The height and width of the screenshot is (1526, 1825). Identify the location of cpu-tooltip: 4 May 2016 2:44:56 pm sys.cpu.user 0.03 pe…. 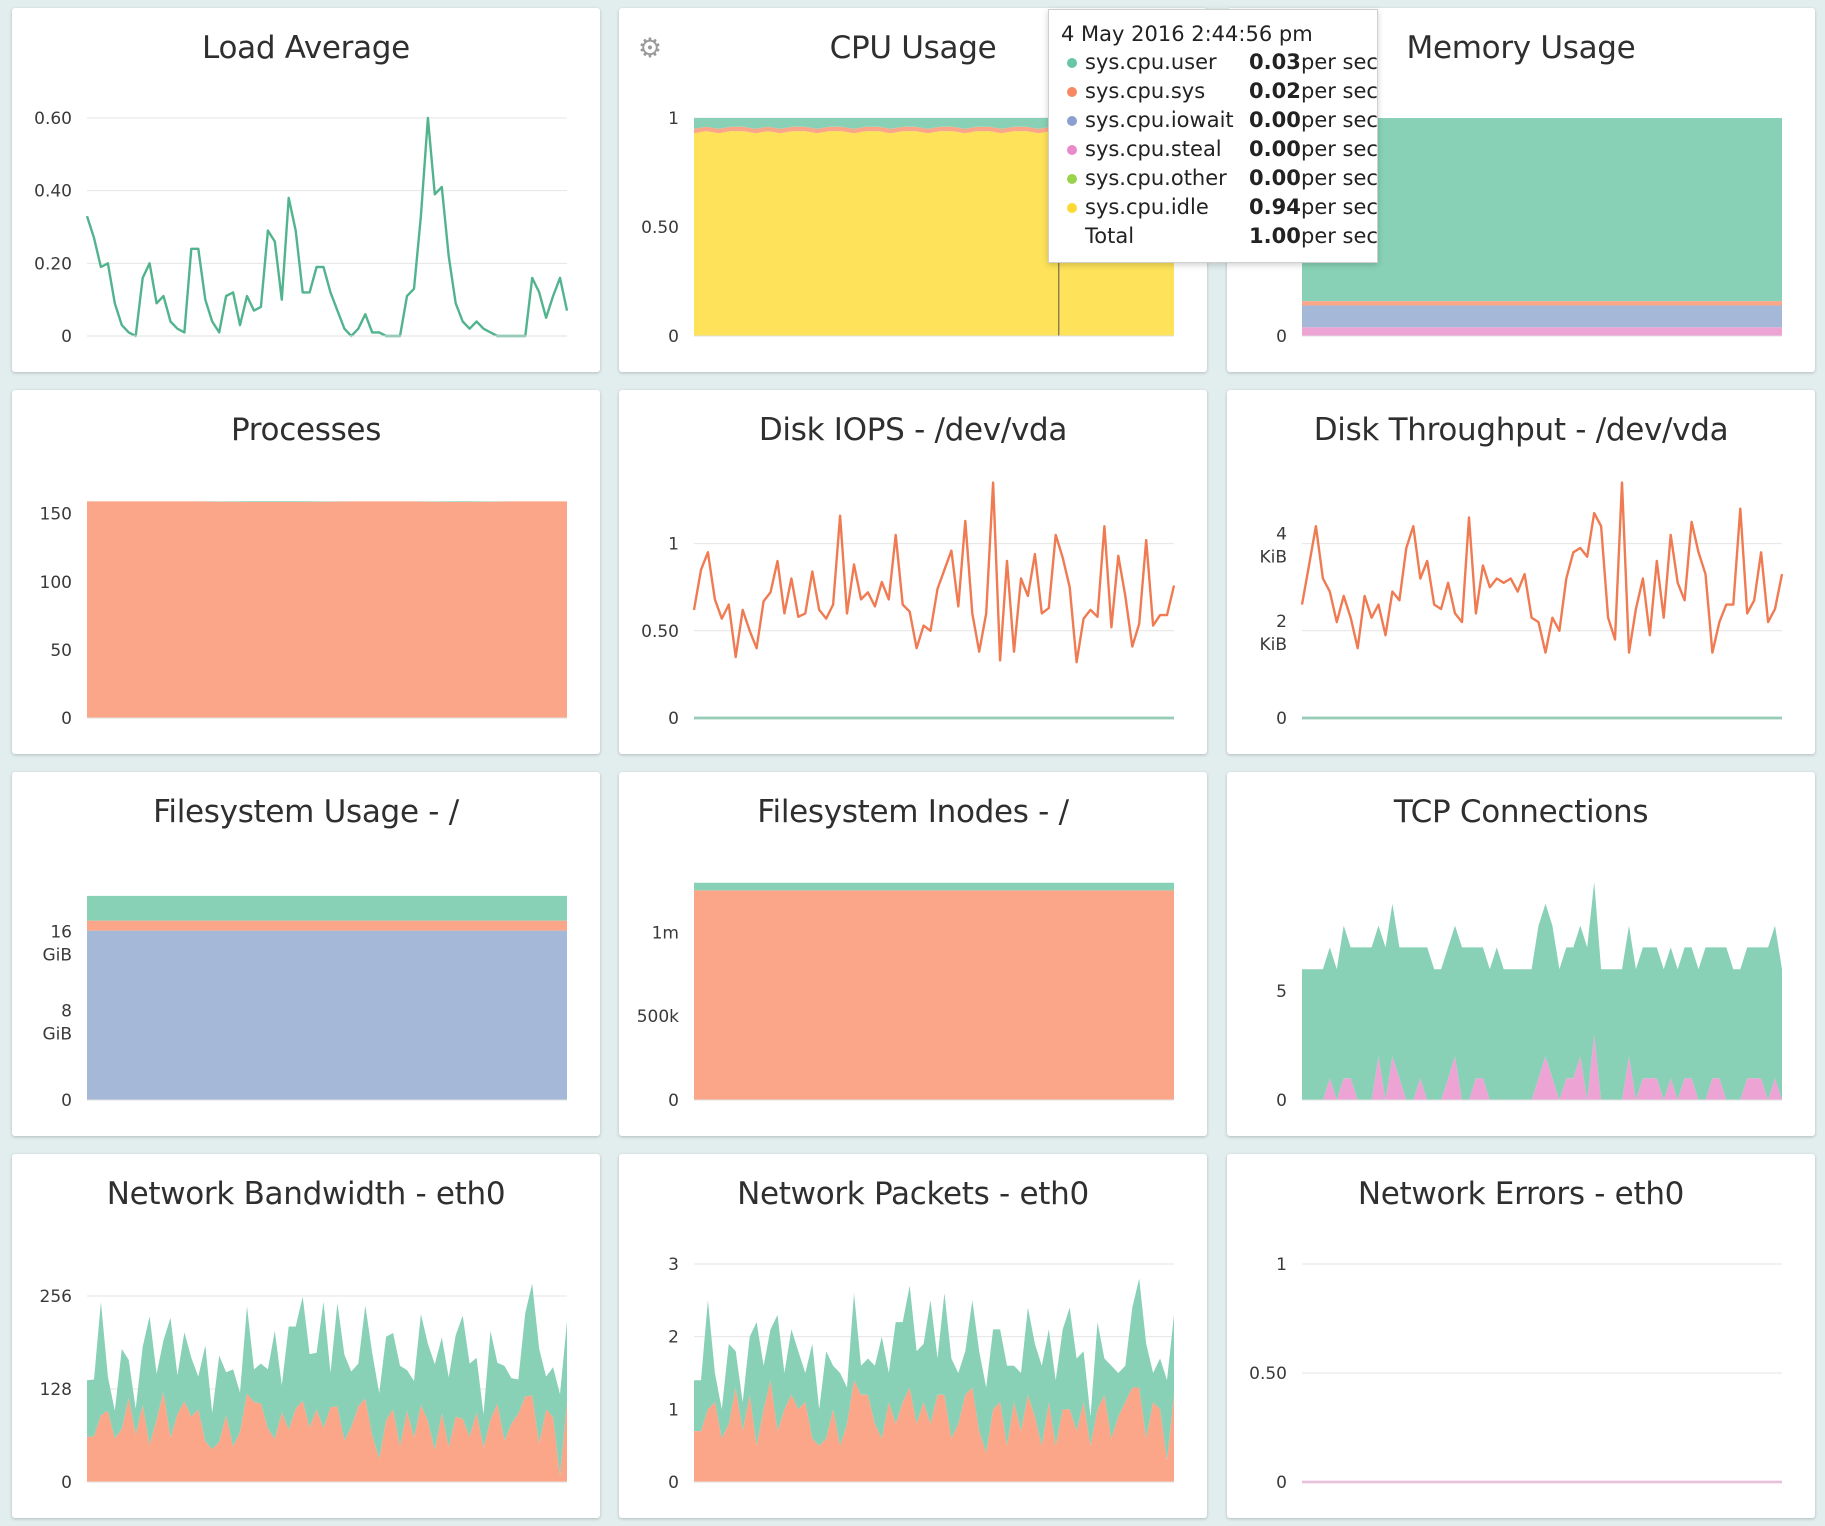
(1213, 136).